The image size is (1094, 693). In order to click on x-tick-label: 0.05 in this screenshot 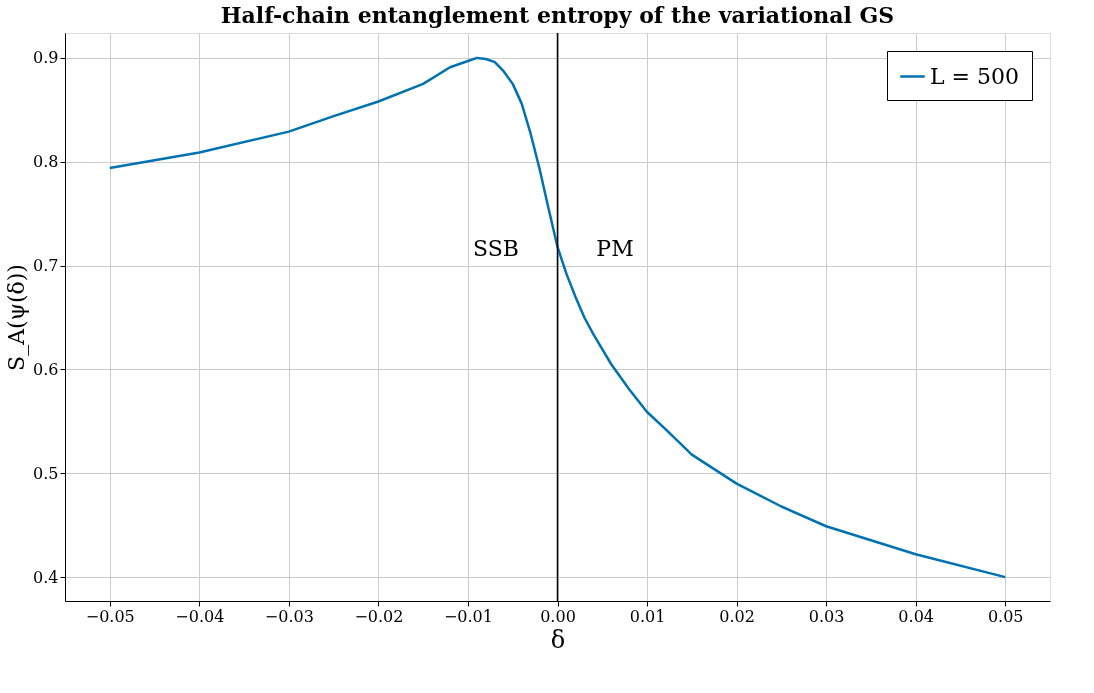, I will do `click(1005, 616)`.